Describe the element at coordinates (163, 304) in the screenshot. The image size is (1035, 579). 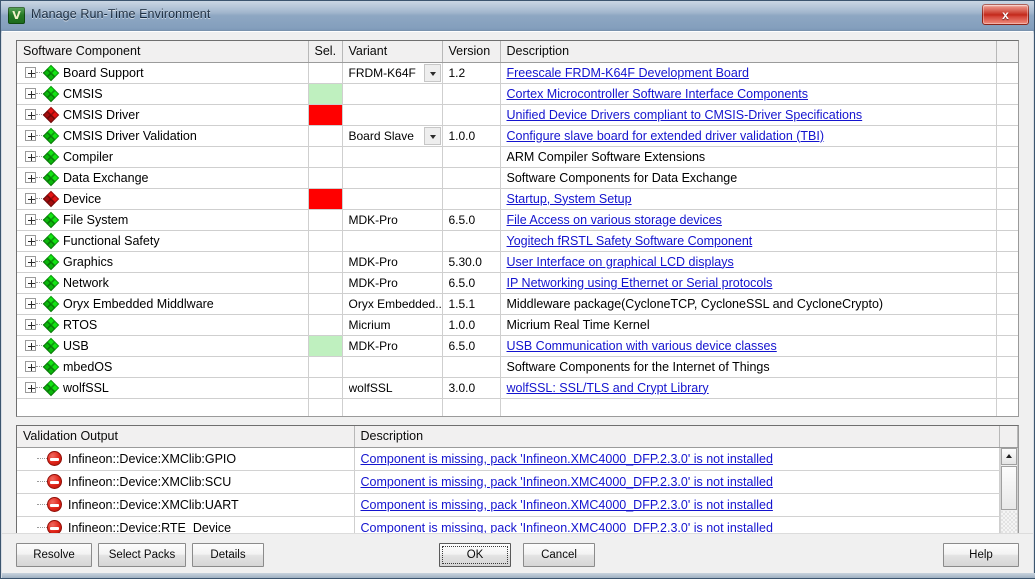
I see `component-name-cell: Oryx Embedded Middlware` at that location.